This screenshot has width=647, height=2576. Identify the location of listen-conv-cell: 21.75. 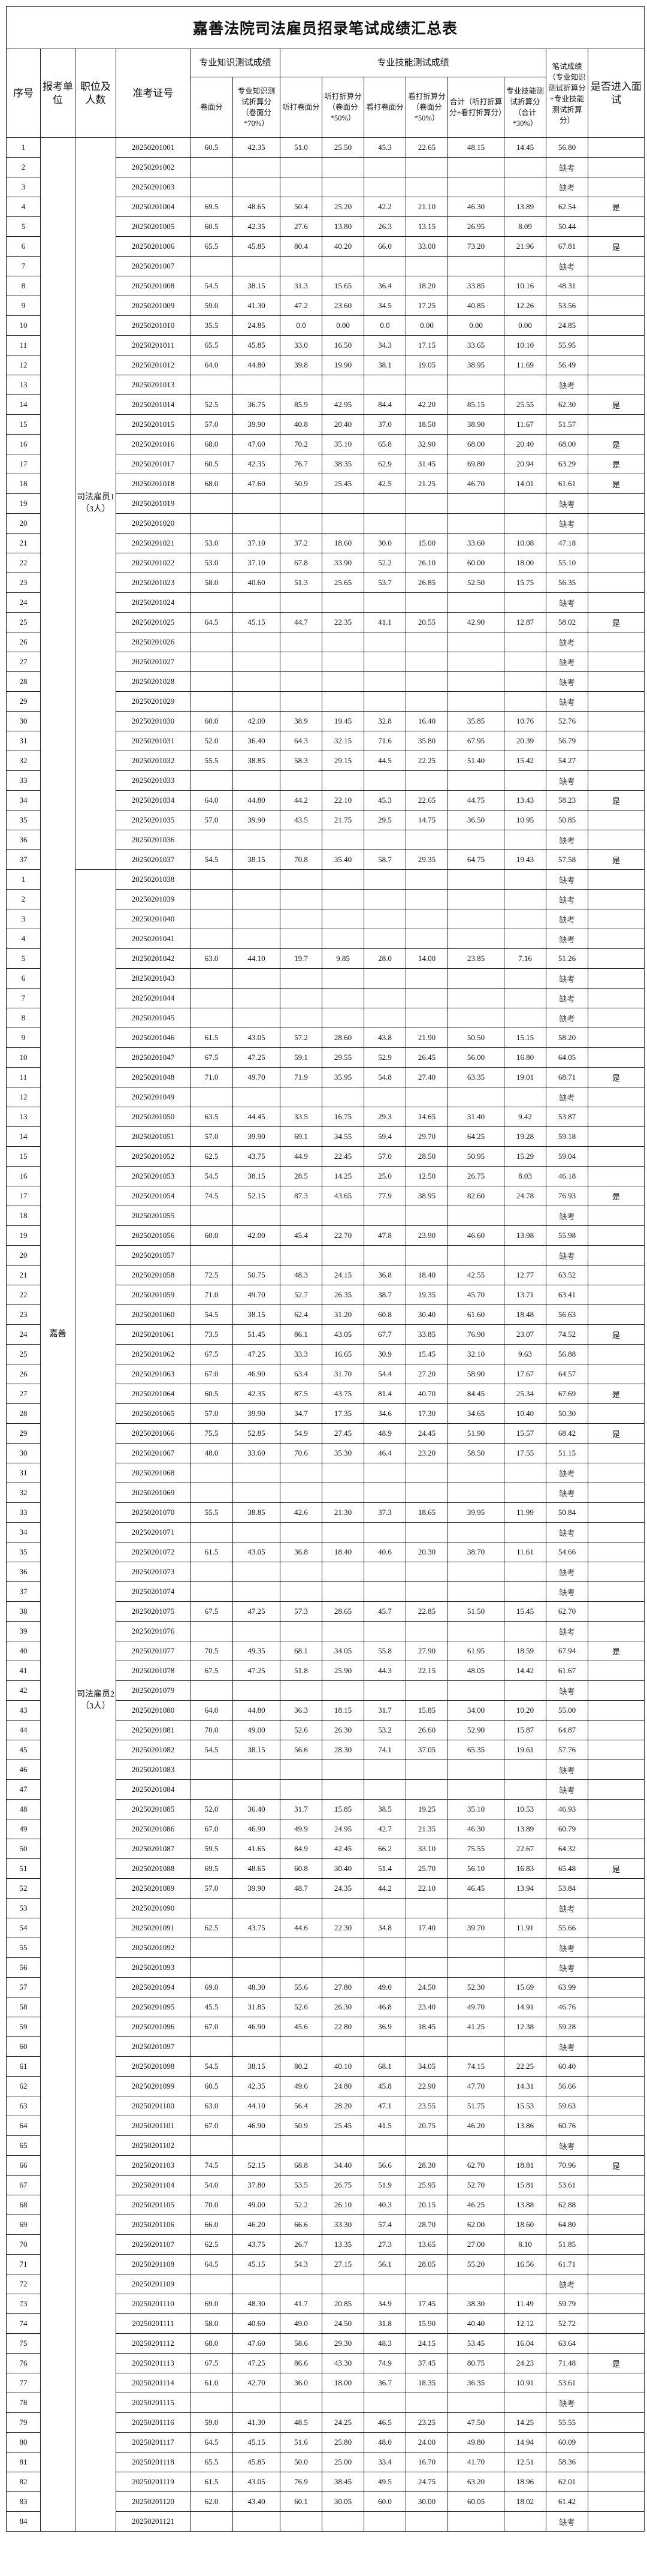
(343, 820).